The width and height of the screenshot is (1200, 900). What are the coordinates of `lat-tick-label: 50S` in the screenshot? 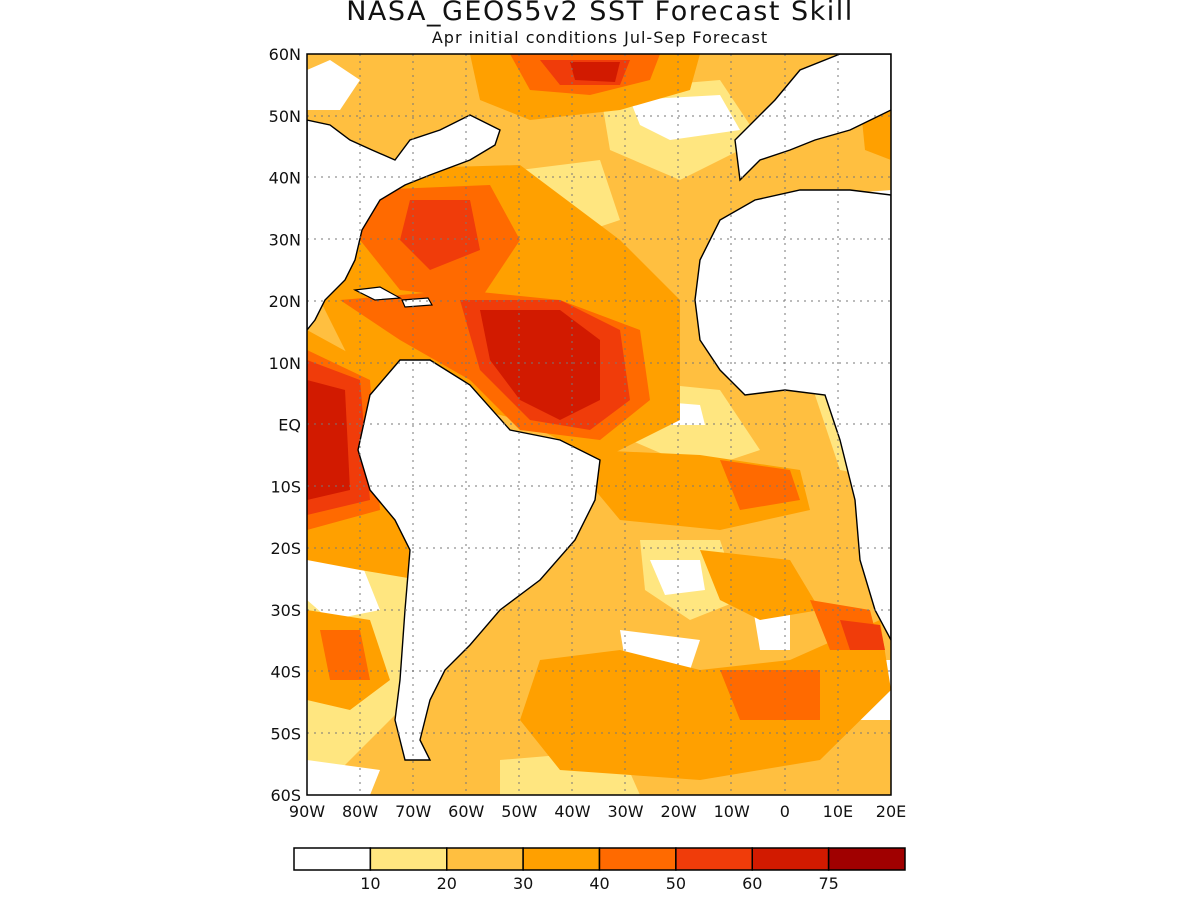 It's located at (285, 733).